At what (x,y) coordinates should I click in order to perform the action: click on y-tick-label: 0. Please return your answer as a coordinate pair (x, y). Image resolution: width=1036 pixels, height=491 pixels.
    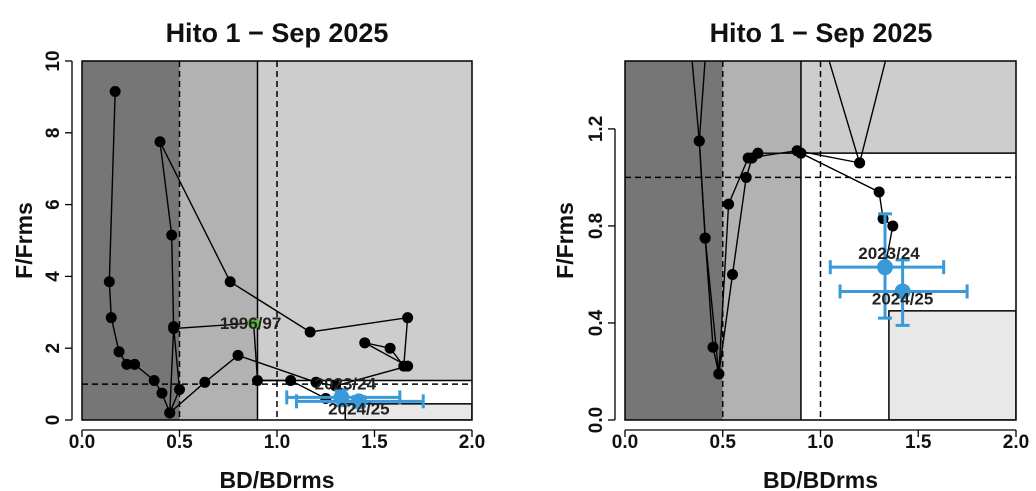
    Looking at the image, I should click on (53, 420).